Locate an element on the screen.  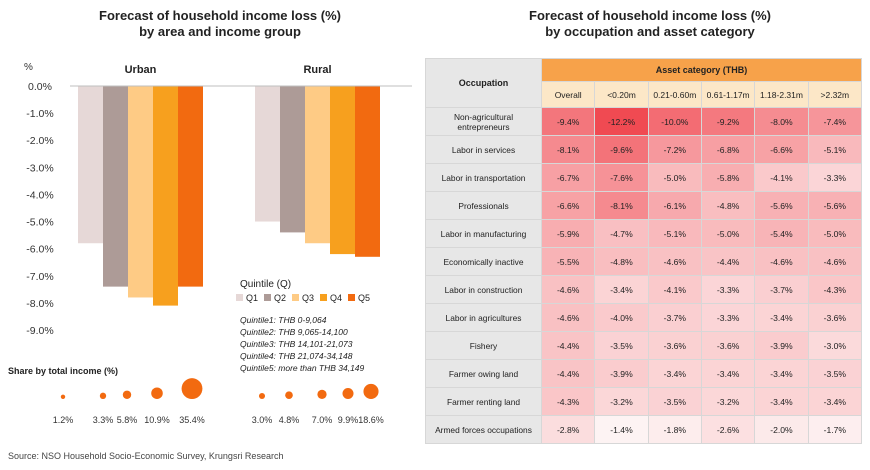
heat-cell: -4.1% is located at coordinates (781, 177).